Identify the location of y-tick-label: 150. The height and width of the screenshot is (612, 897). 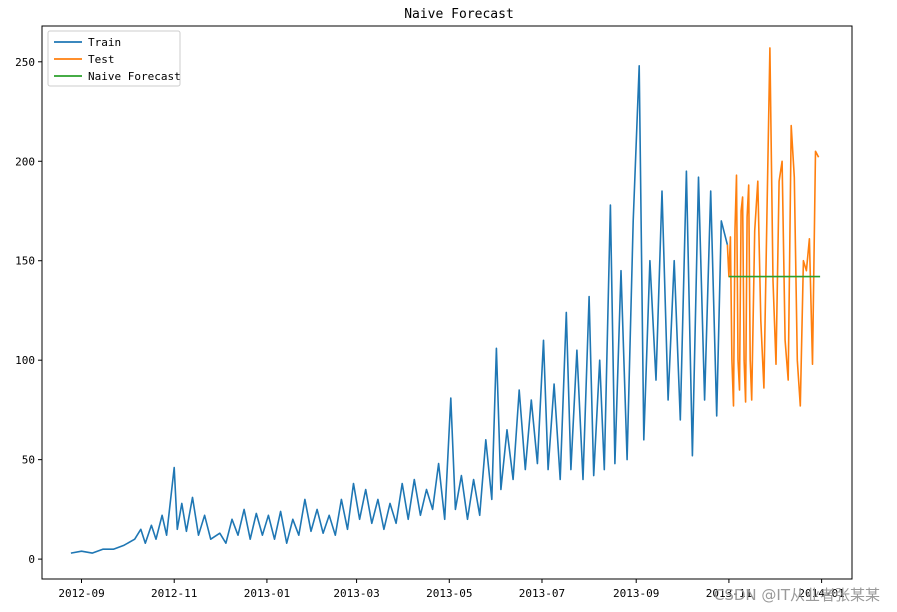
(25, 261).